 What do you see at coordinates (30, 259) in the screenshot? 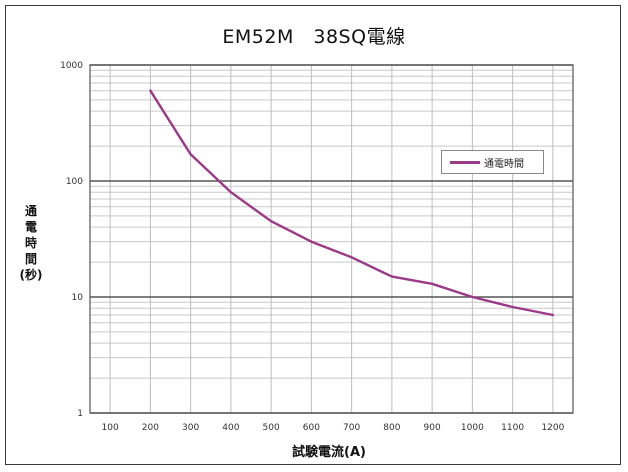
I see `y-axis-label-char: 間` at bounding box center [30, 259].